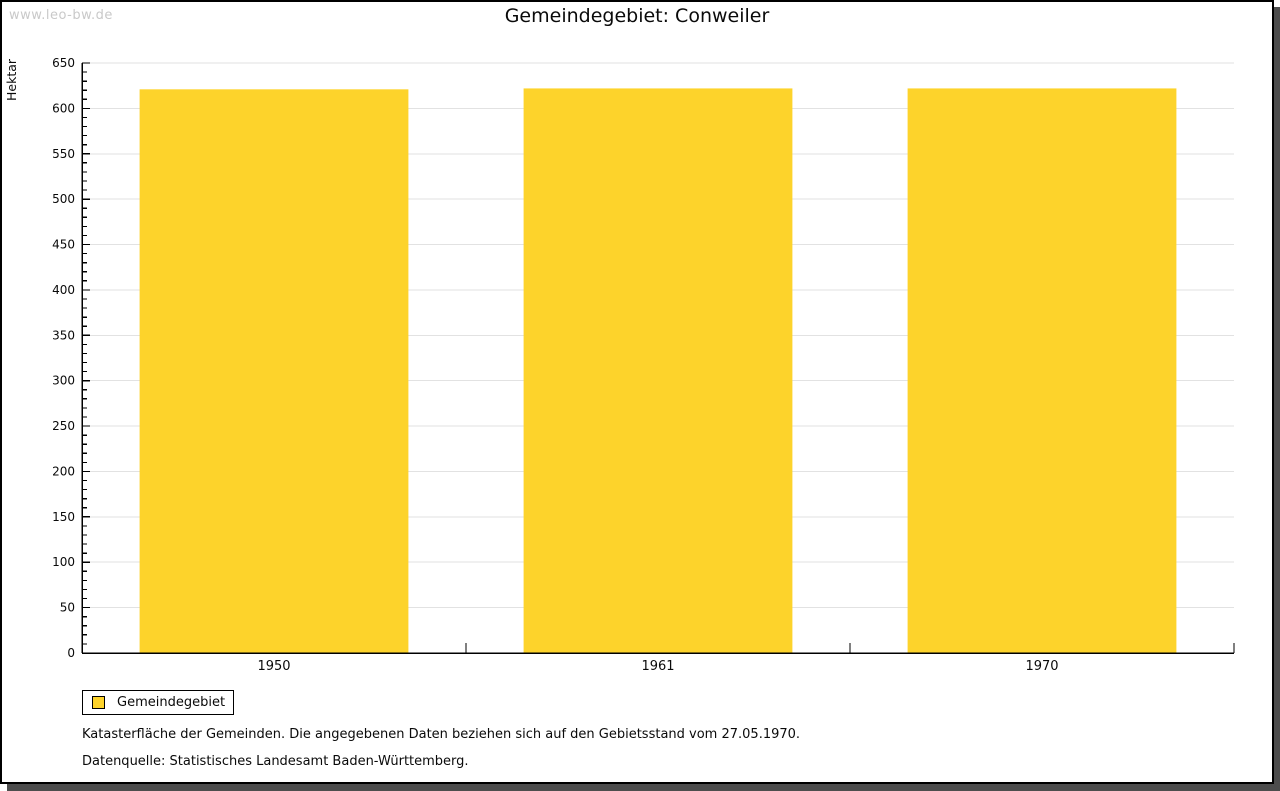 Image resolution: width=1280 pixels, height=791 pixels. Describe the element at coordinates (63, 290) in the screenshot. I see `y-tick-label: 400` at that location.